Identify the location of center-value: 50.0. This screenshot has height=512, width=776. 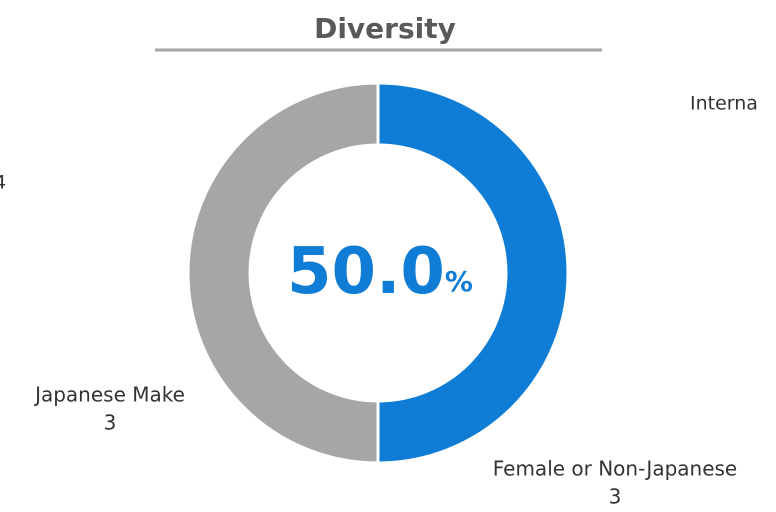
(366, 272).